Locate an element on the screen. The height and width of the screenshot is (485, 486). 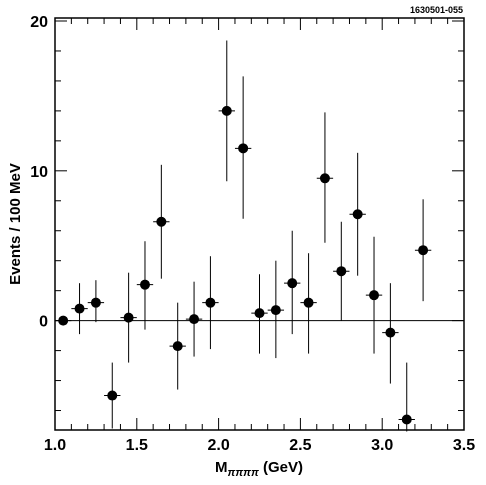
x-tick-label: 3.0 is located at coordinates (382, 445).